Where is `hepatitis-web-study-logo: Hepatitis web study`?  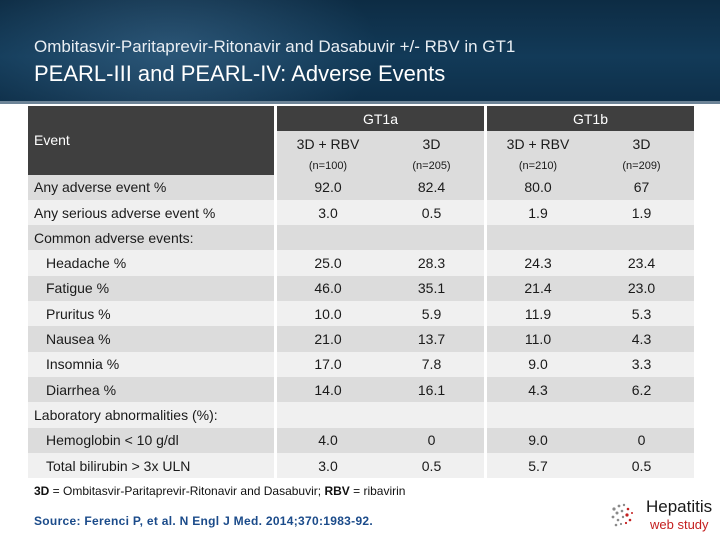 hepatitis-web-study-logo: Hepatitis web study is located at coordinates (660, 517).